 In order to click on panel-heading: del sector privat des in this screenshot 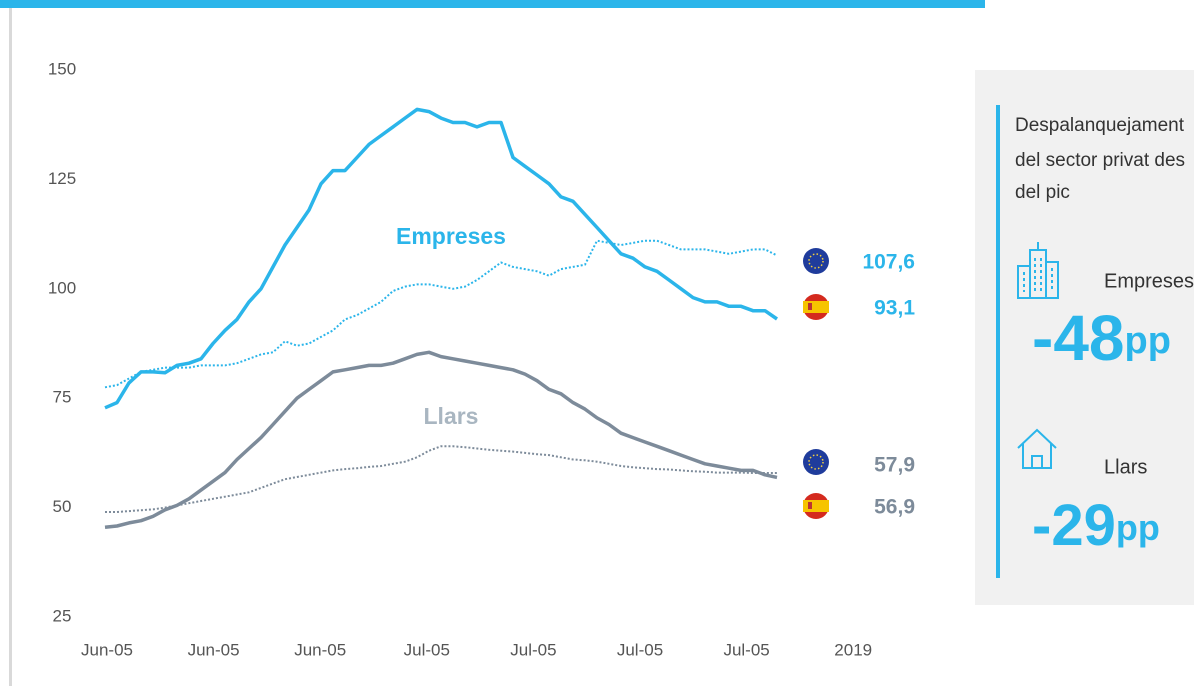, I will do `click(1100, 160)`.